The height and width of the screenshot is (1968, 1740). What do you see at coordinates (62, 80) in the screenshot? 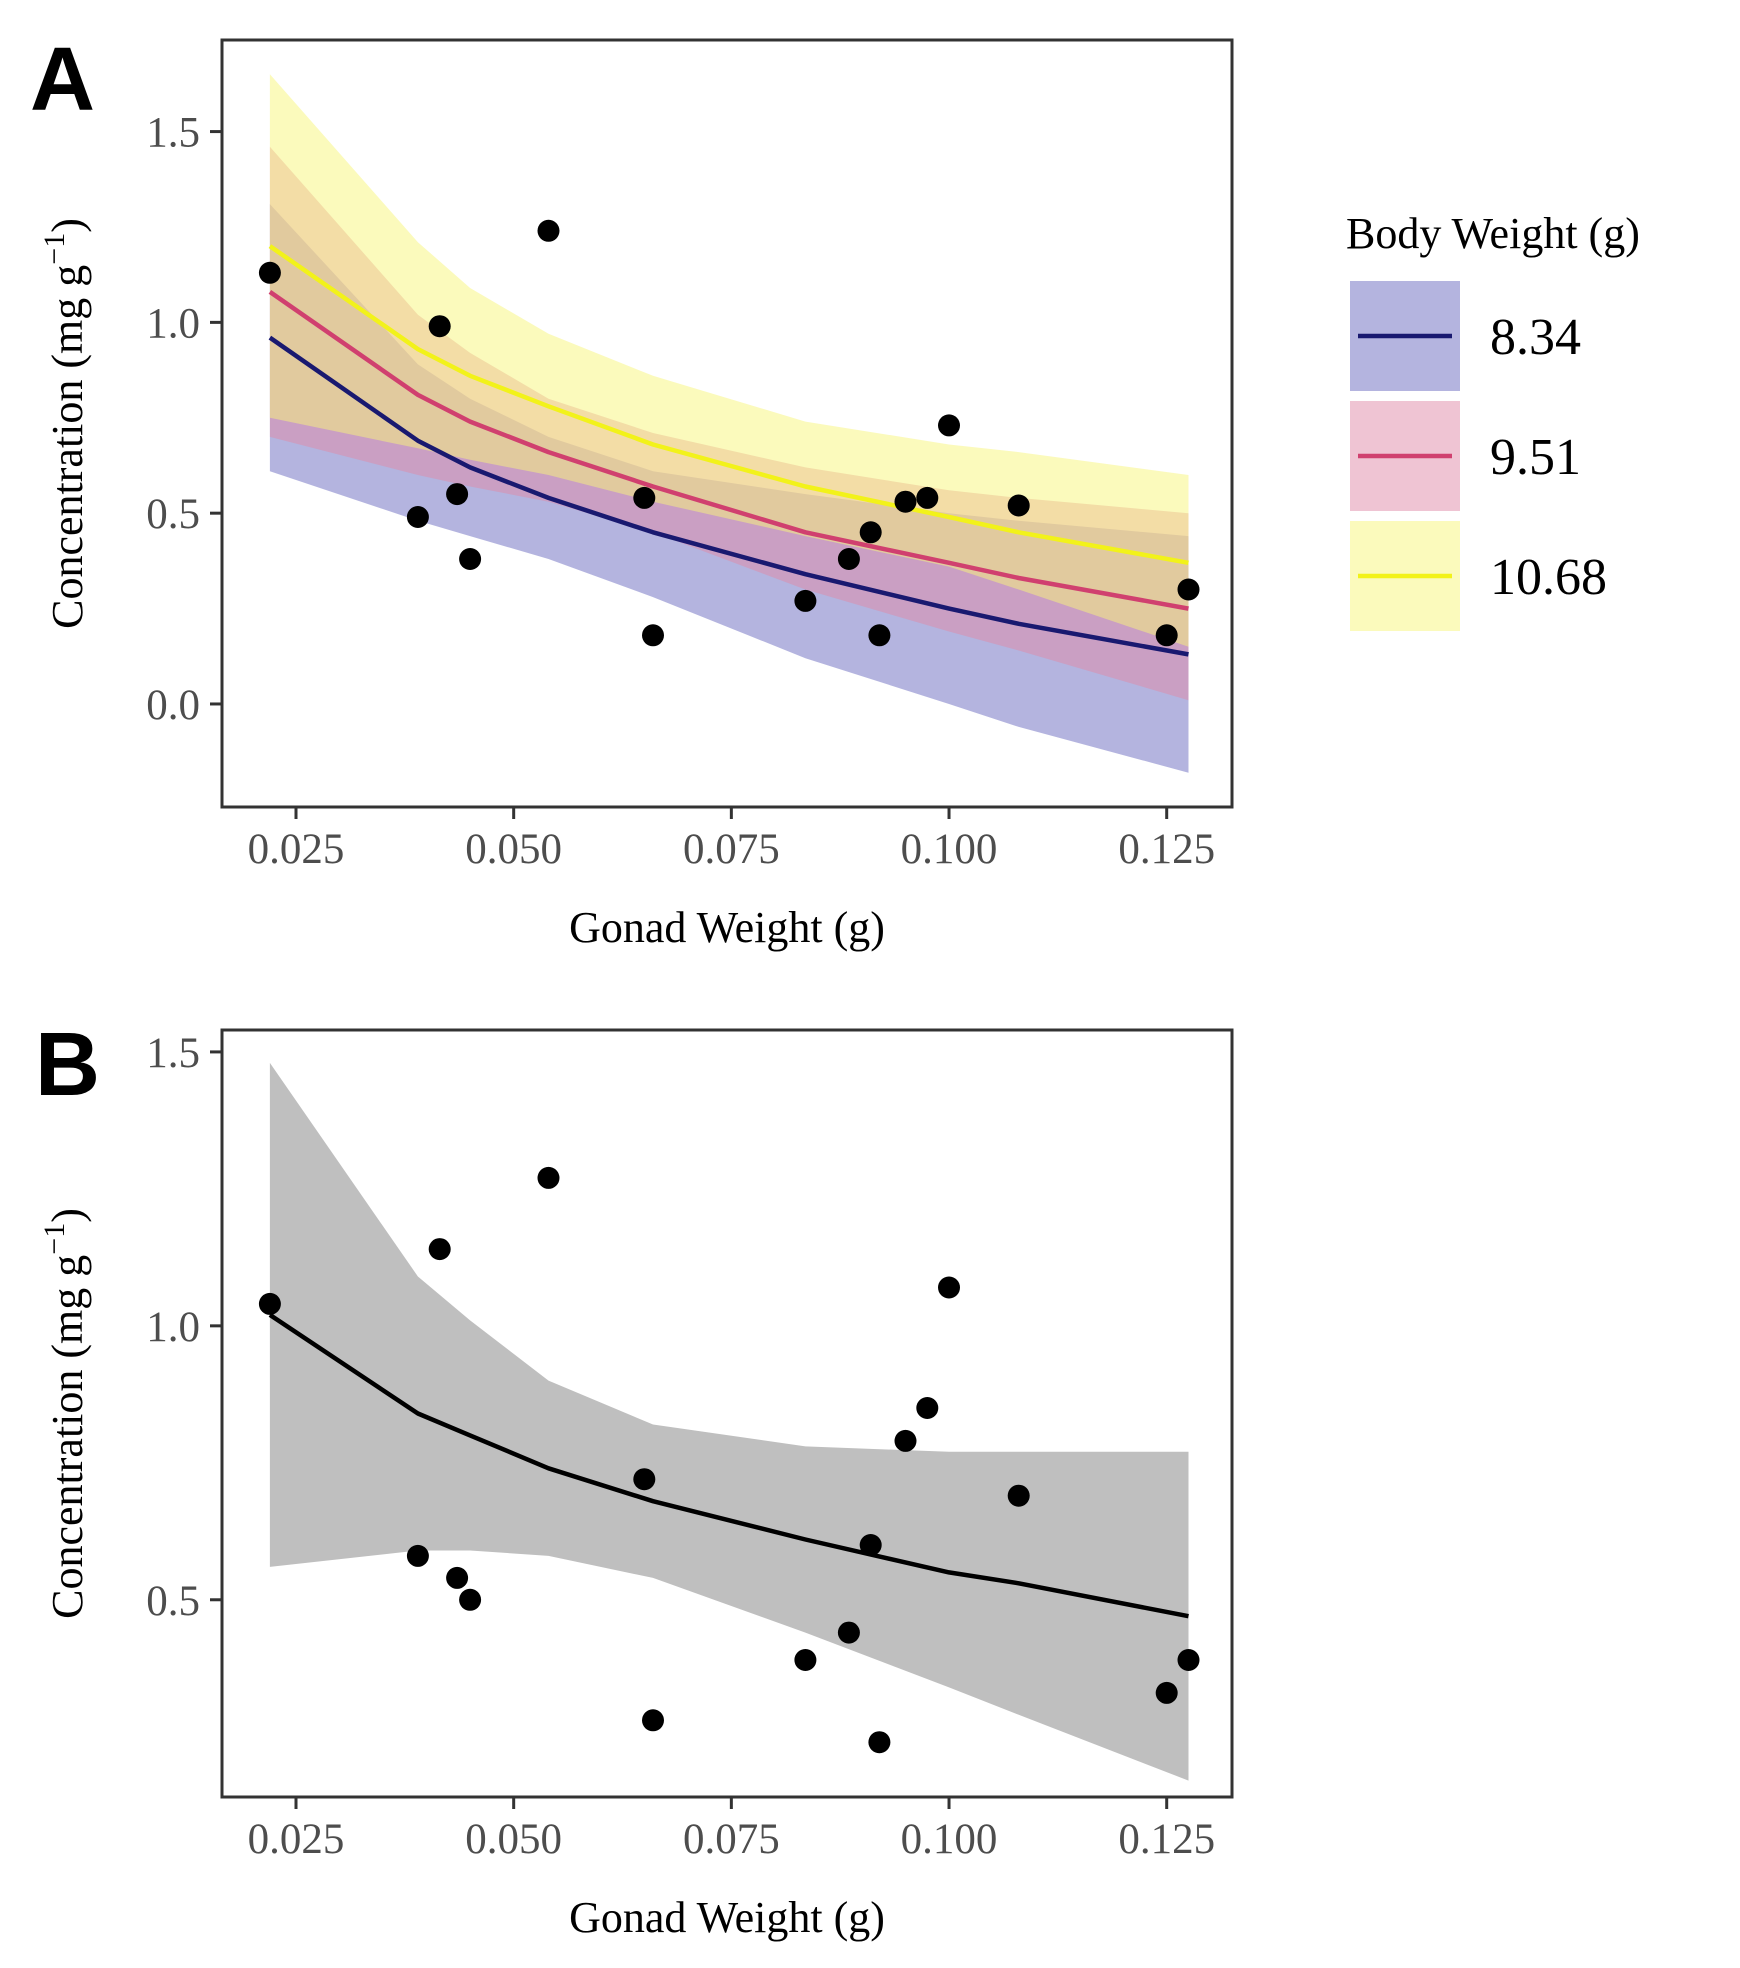
I see `panel-letter: A` at bounding box center [62, 80].